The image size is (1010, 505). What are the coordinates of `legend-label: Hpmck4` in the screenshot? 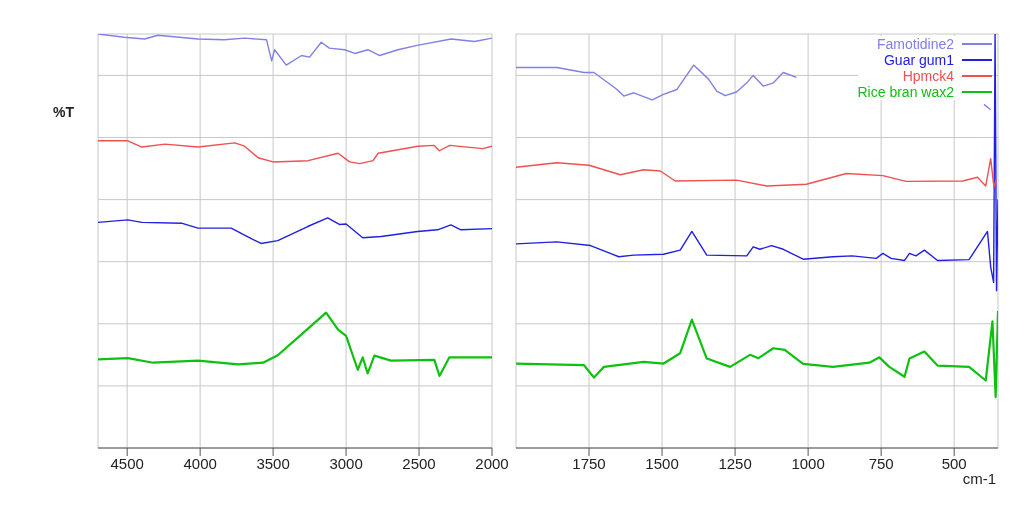 It's located at (928, 76).